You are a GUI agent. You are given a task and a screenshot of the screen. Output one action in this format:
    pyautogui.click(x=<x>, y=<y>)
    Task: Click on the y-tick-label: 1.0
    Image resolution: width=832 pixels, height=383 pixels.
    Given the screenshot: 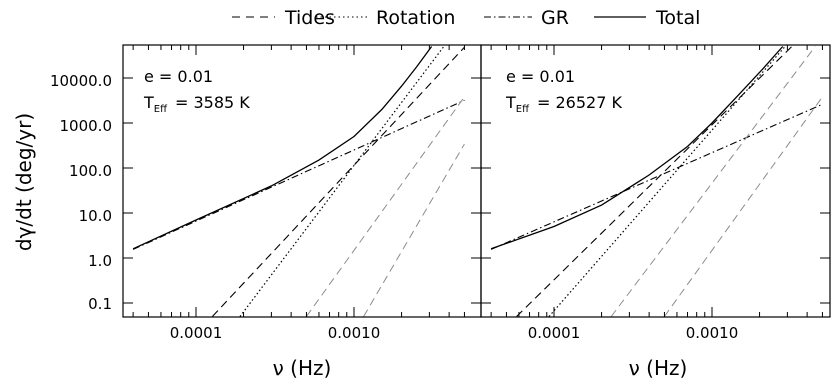 What is the action you would take?
    pyautogui.click(x=100, y=261)
    